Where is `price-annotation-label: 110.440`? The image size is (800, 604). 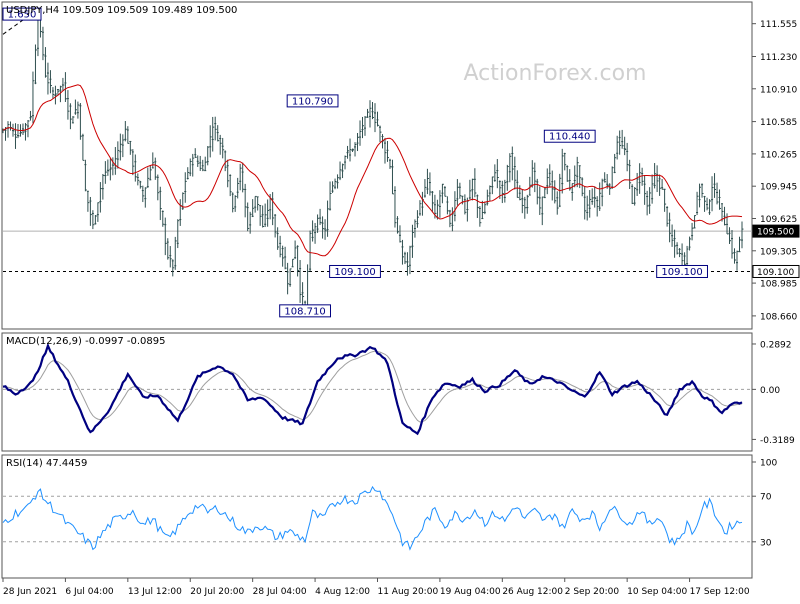 price-annotation-label: 110.440 is located at coordinates (569, 137).